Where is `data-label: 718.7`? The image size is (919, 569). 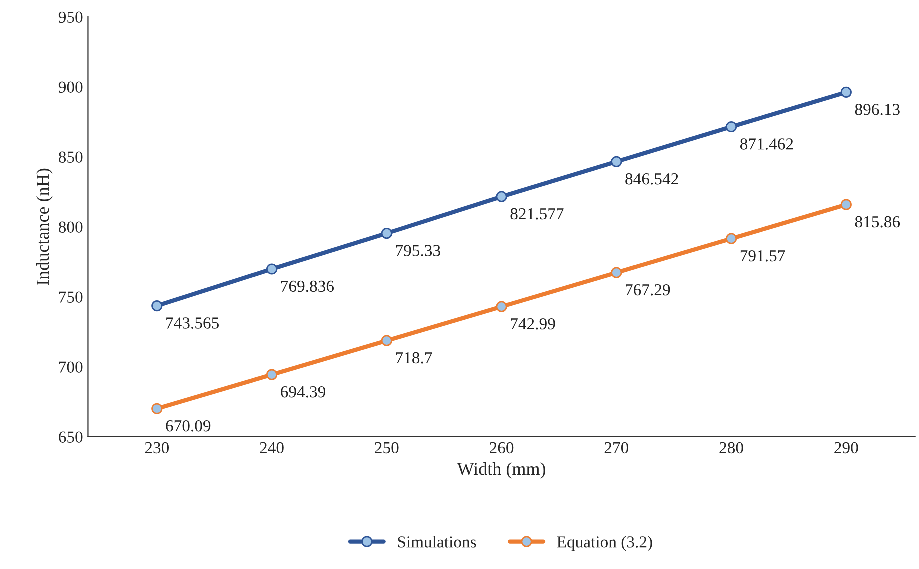 data-label: 718.7 is located at coordinates (414, 358).